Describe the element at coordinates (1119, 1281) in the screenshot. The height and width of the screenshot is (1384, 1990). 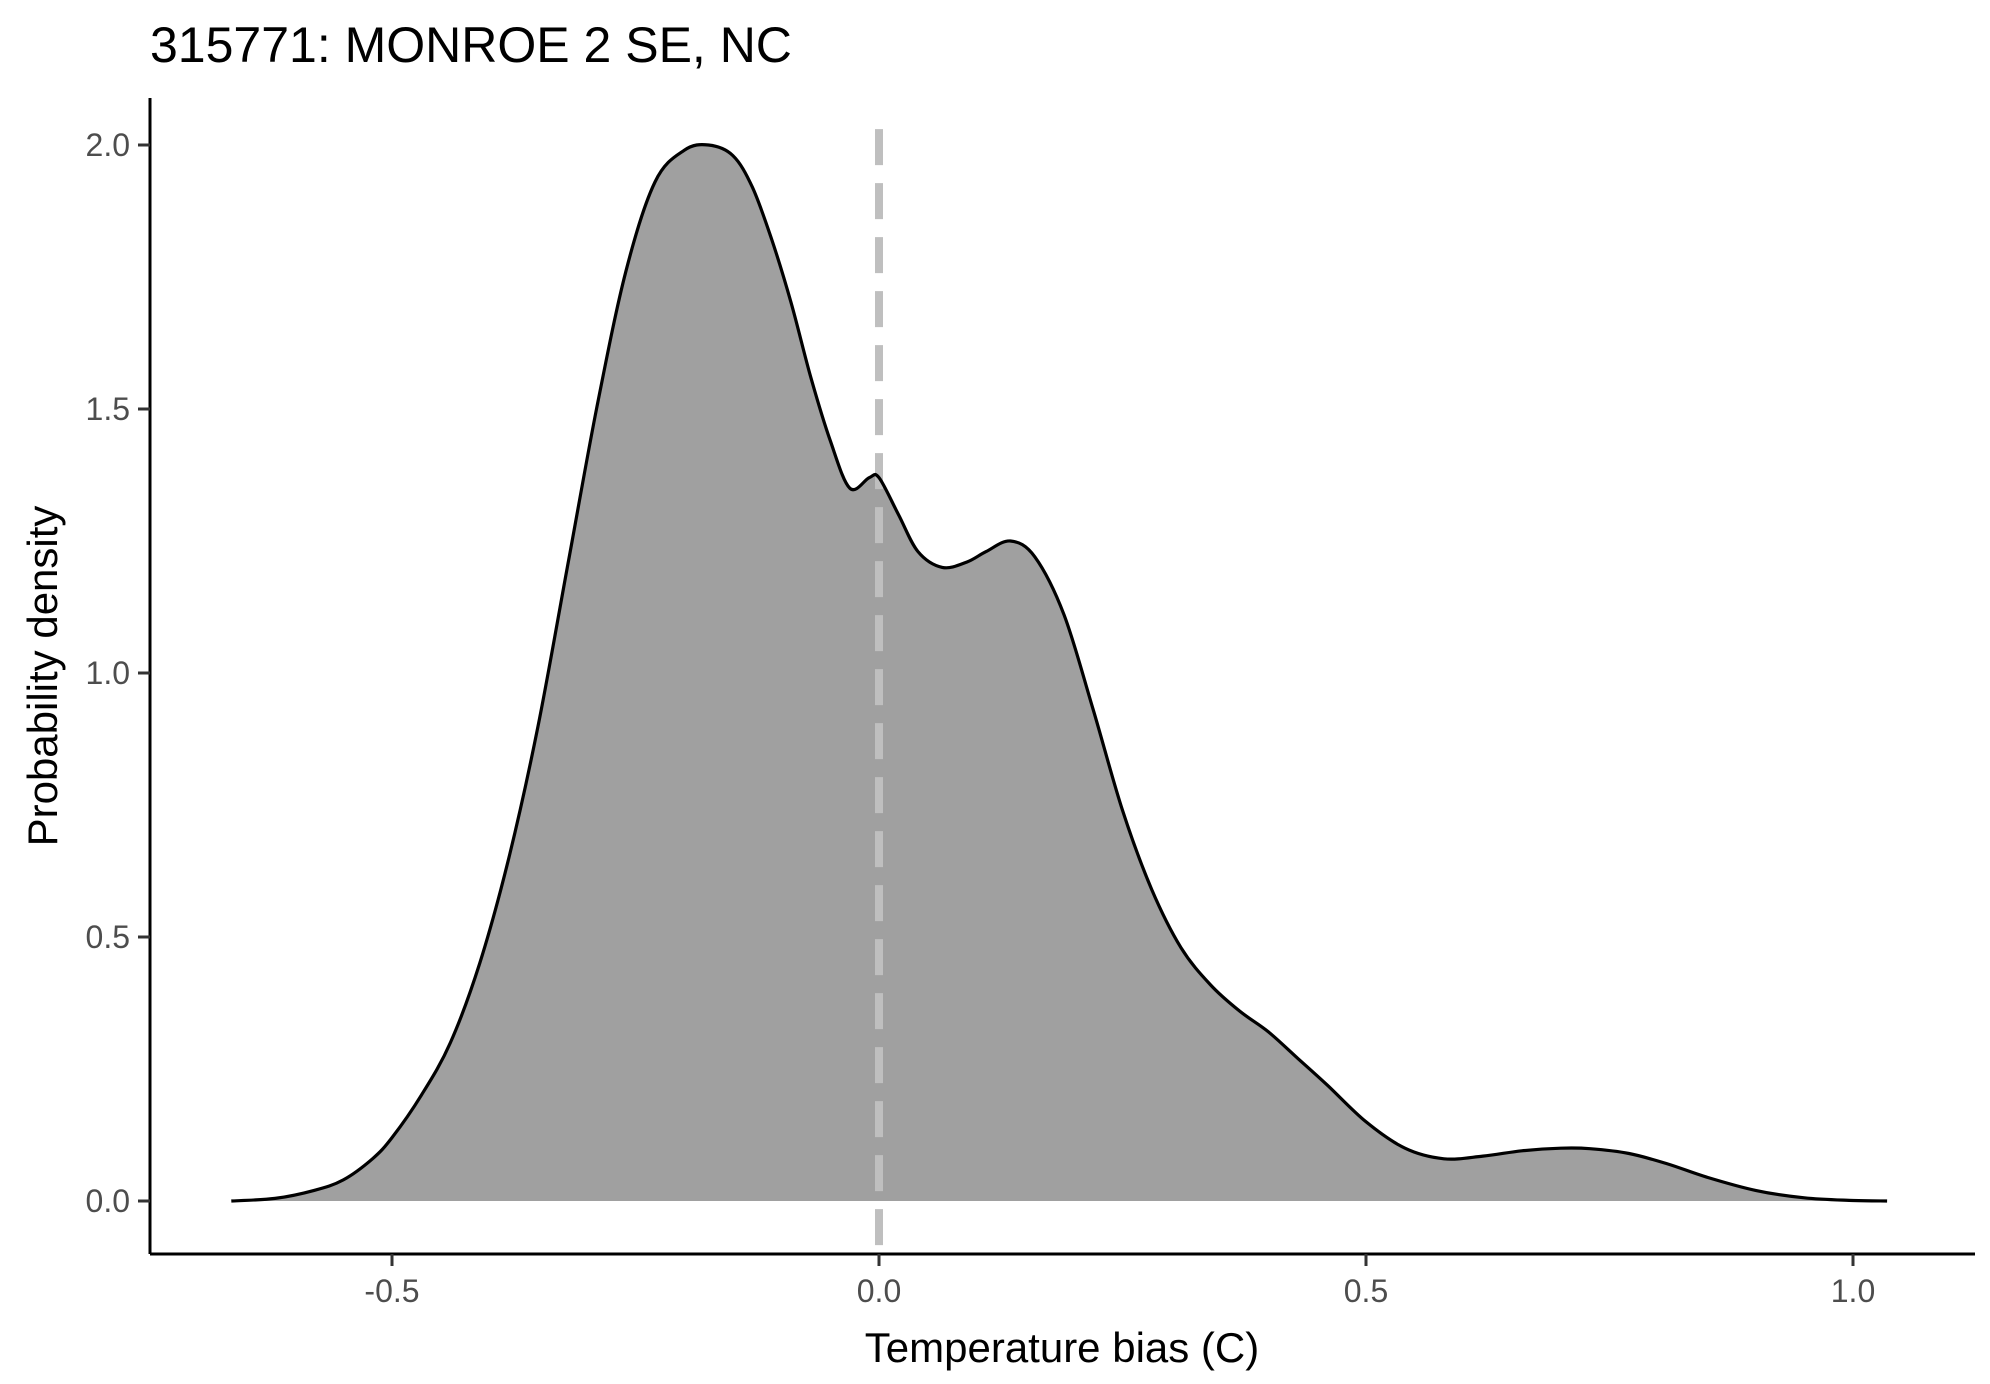
I see `x-axis-ticks: -0.5 0.0 0.5 1.0` at that location.